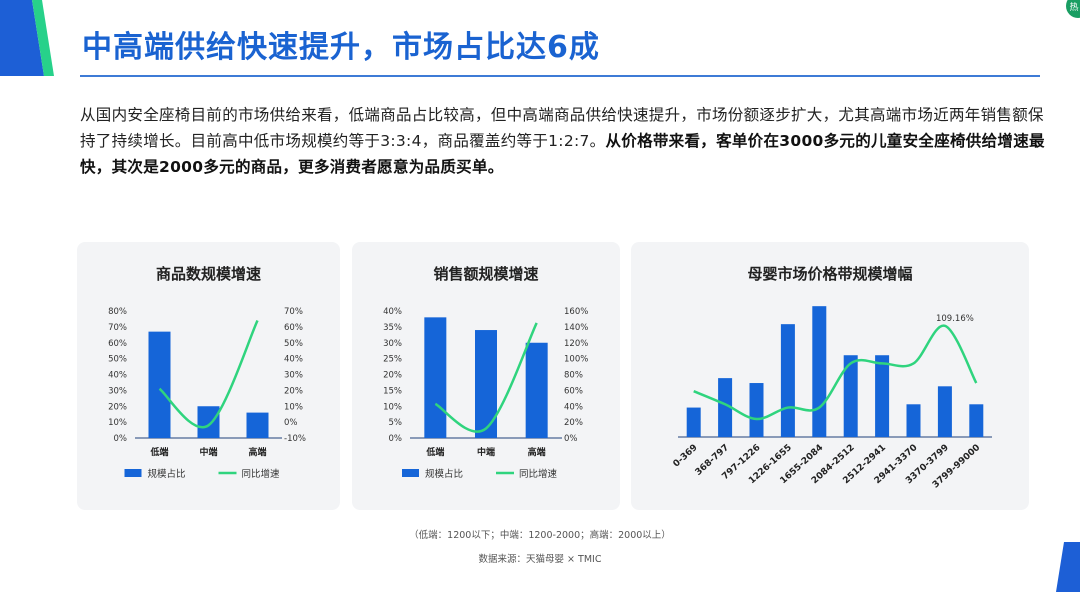 This screenshot has width=1080, height=592. Describe the element at coordinates (295, 439) in the screenshot. I see `y-tick-label-right: -10%` at that location.